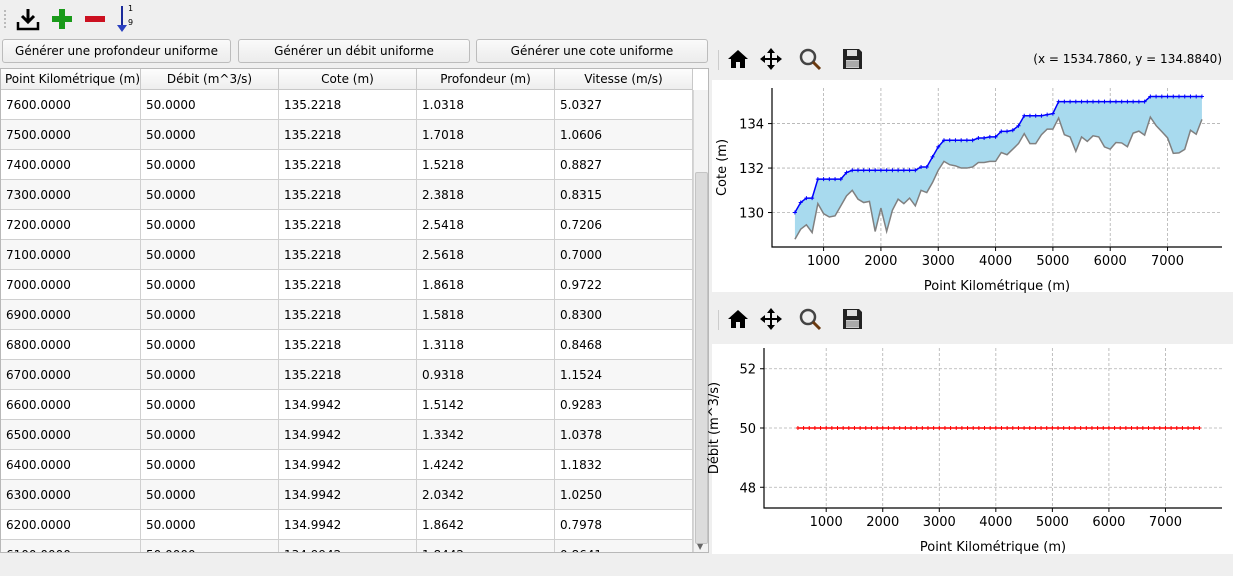 The image size is (1233, 576). What do you see at coordinates (486, 285) in the screenshot?
I see `table-cell: 1.8618` at bounding box center [486, 285].